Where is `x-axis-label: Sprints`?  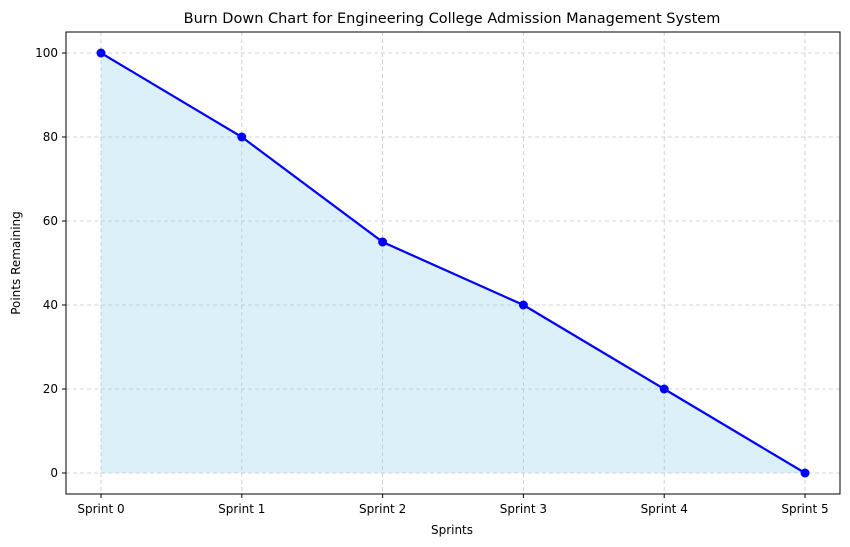
x-axis-label: Sprints is located at coordinates (452, 530).